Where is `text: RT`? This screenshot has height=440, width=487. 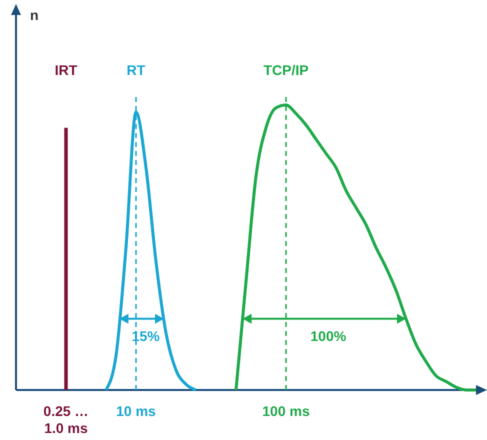 text: RT is located at coordinates (136, 70).